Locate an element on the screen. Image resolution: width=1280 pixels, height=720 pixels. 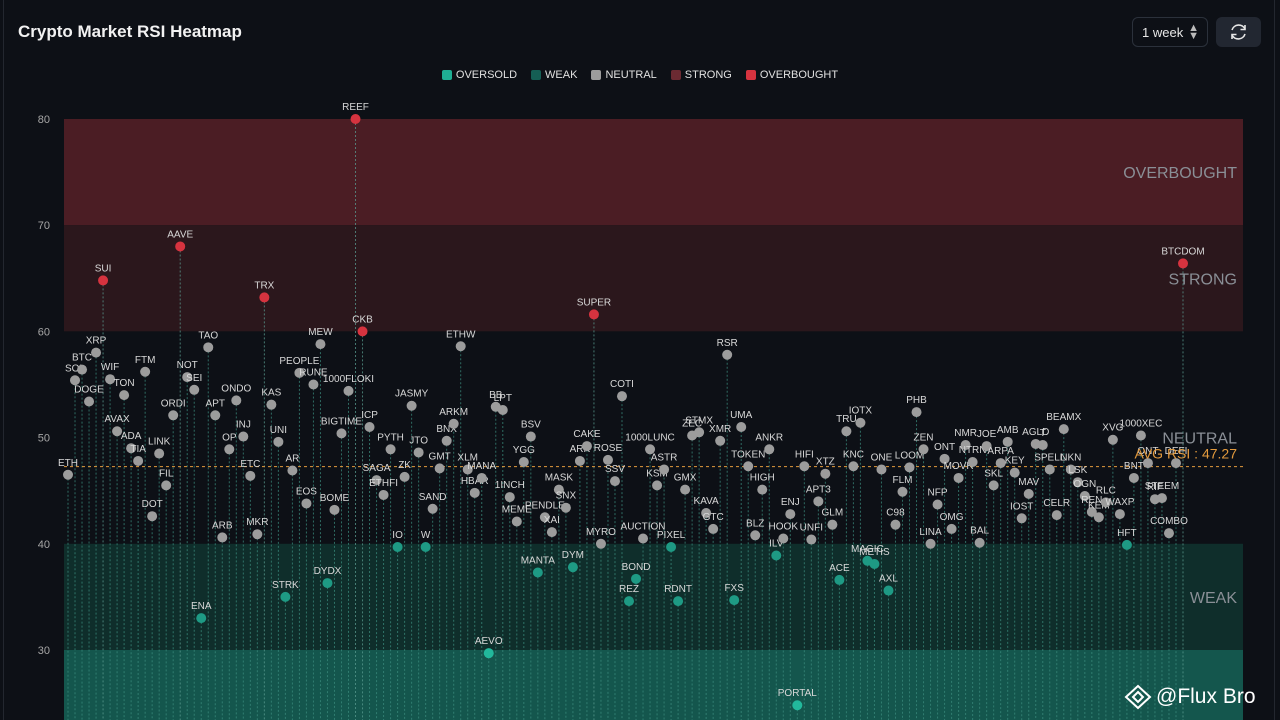
point-label-amb: AMB is located at coordinates (1008, 430).